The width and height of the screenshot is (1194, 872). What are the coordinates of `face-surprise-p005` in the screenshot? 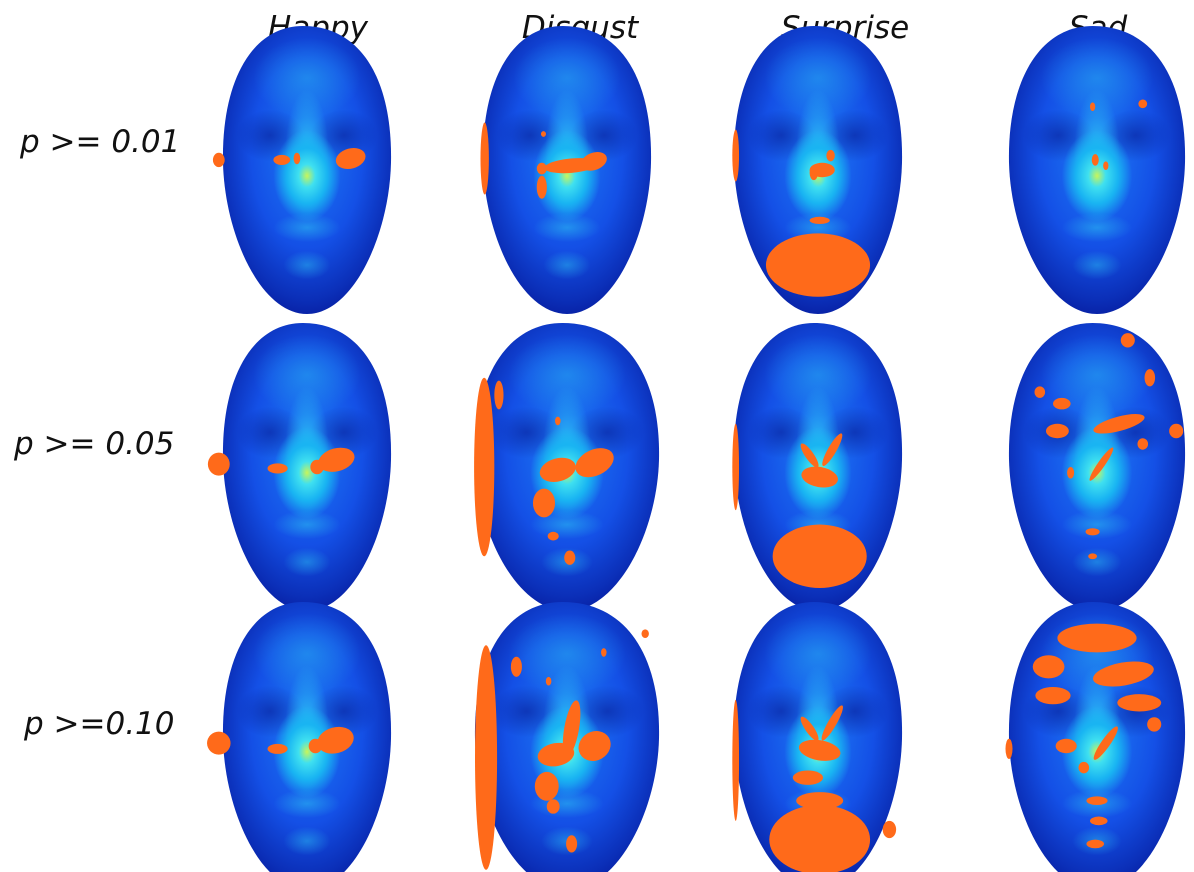 It's located at (817, 467).